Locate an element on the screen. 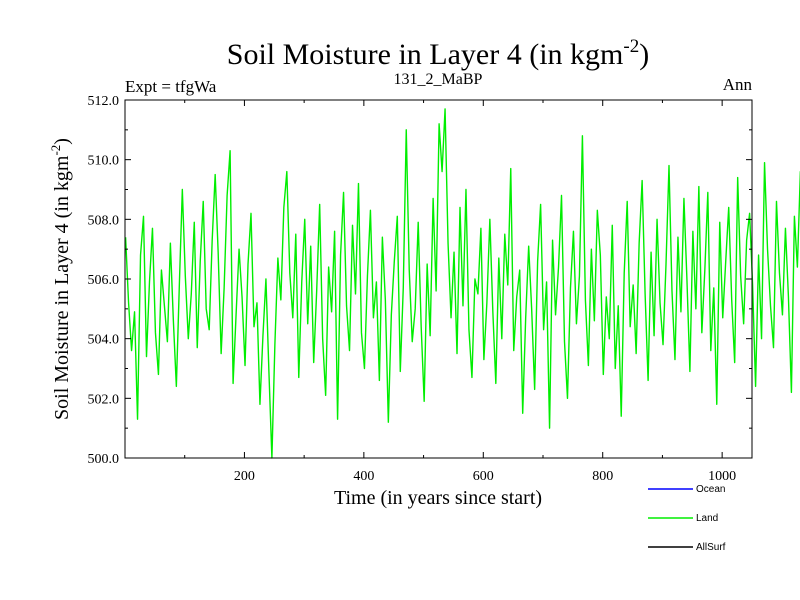 The image size is (800, 600). x-tick-label: 400 is located at coordinates (363, 476).